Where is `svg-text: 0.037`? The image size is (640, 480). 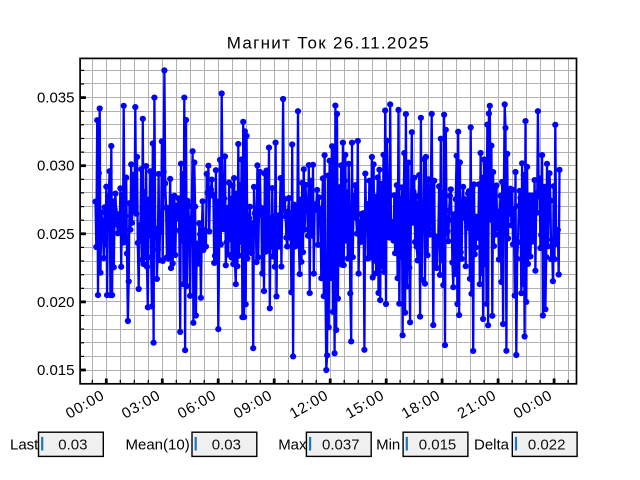
svg-text: 0.037 is located at coordinates (341, 444).